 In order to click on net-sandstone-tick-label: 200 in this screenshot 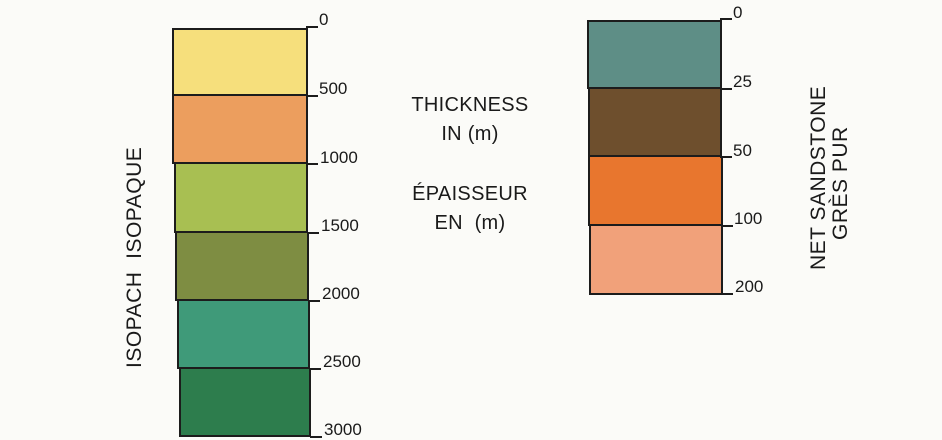, I will do `click(749, 286)`.